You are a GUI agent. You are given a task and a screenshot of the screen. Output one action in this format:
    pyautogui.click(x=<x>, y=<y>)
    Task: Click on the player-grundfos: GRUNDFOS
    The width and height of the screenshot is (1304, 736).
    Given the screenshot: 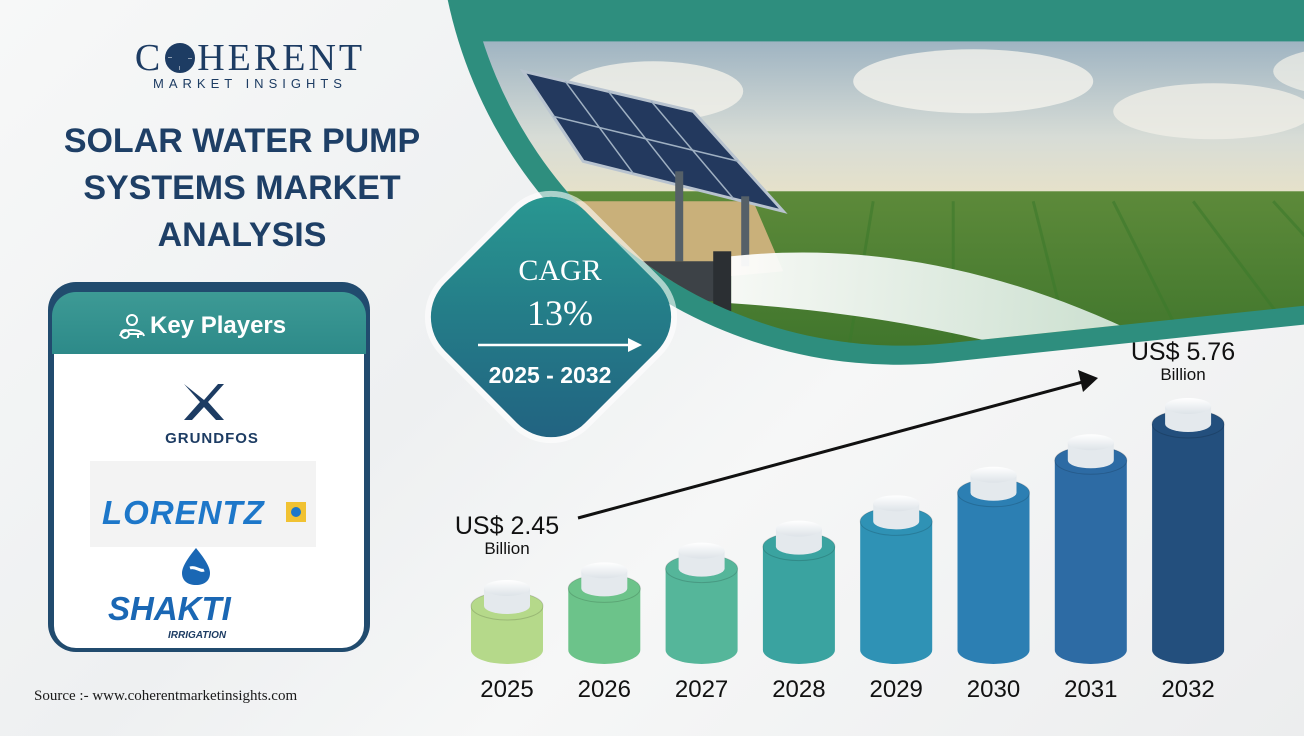 What is the action you would take?
    pyautogui.click(x=212, y=438)
    